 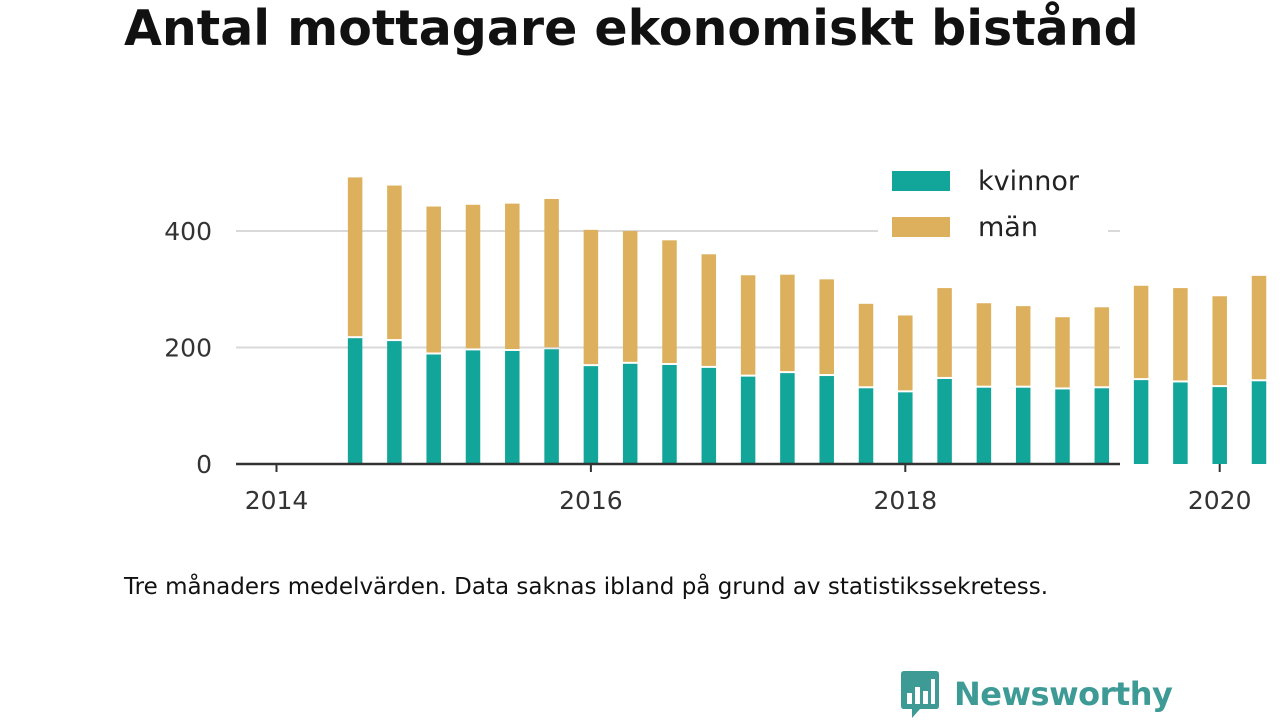 What do you see at coordinates (1220, 500) in the screenshot?
I see `x-tick-label-2020: 2020` at bounding box center [1220, 500].